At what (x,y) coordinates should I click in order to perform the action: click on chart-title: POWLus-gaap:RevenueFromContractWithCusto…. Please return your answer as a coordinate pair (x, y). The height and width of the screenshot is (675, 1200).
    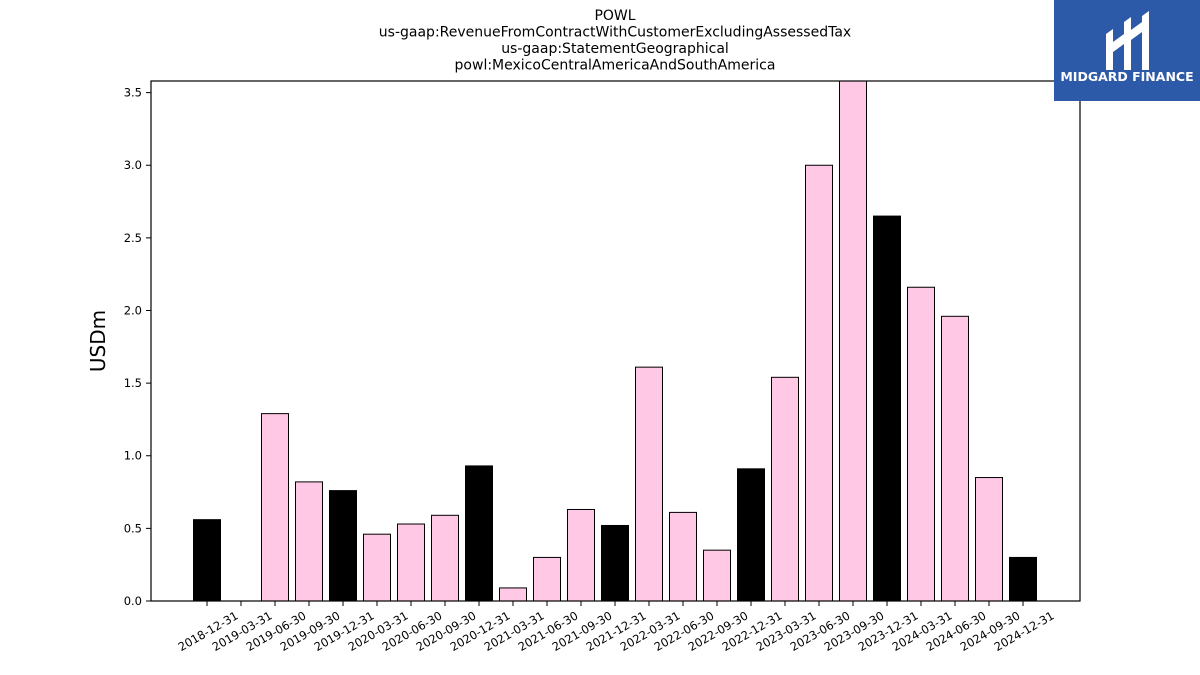
    Looking at the image, I should click on (615, 41).